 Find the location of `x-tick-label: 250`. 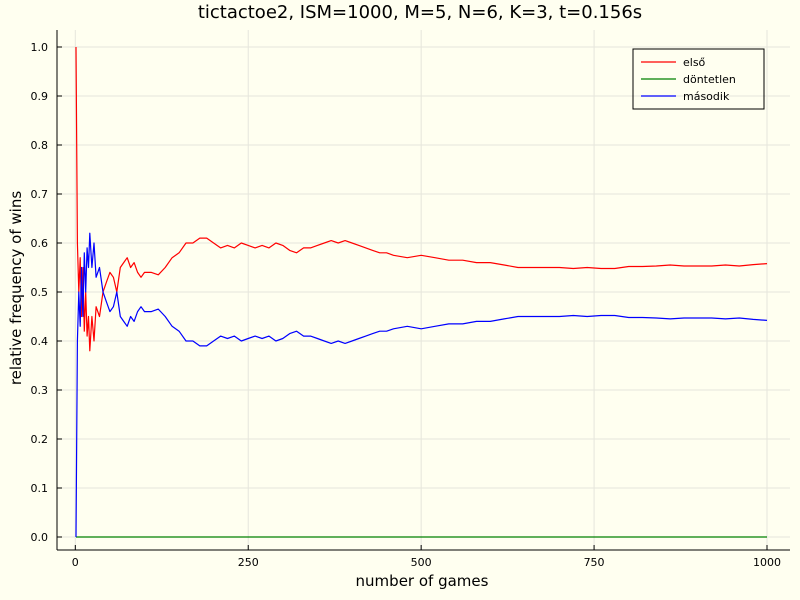

x-tick-label: 250 is located at coordinates (248, 562).